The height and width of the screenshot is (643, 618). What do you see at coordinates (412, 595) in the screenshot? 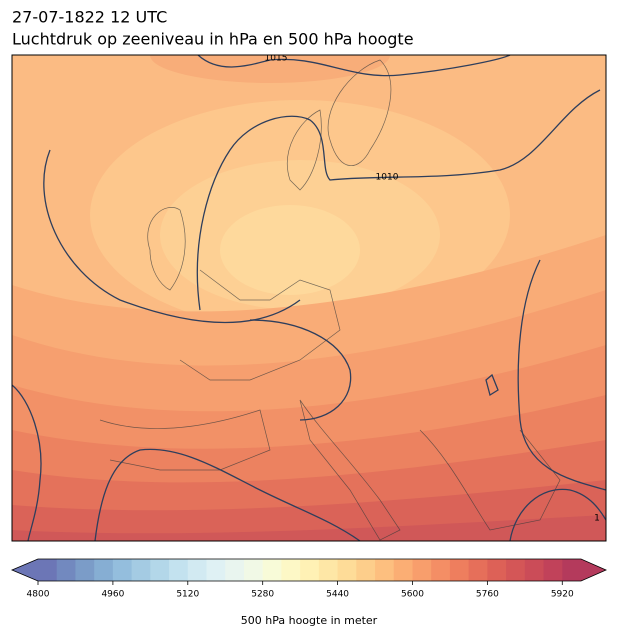
I see `colorbar-tick-label: 5600` at bounding box center [412, 595].